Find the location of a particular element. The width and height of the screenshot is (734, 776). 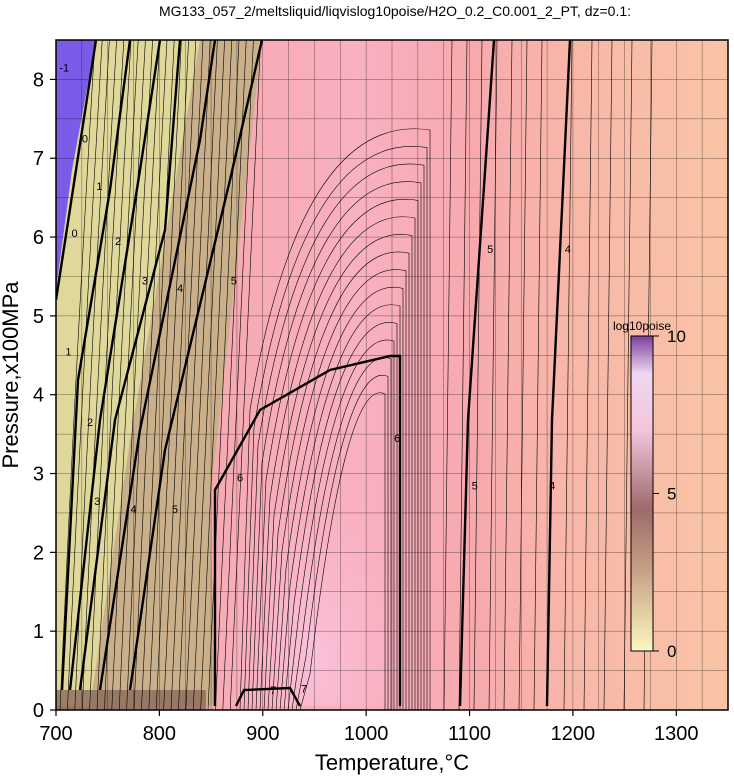

x-tick-label: 700 is located at coordinates (55, 734).